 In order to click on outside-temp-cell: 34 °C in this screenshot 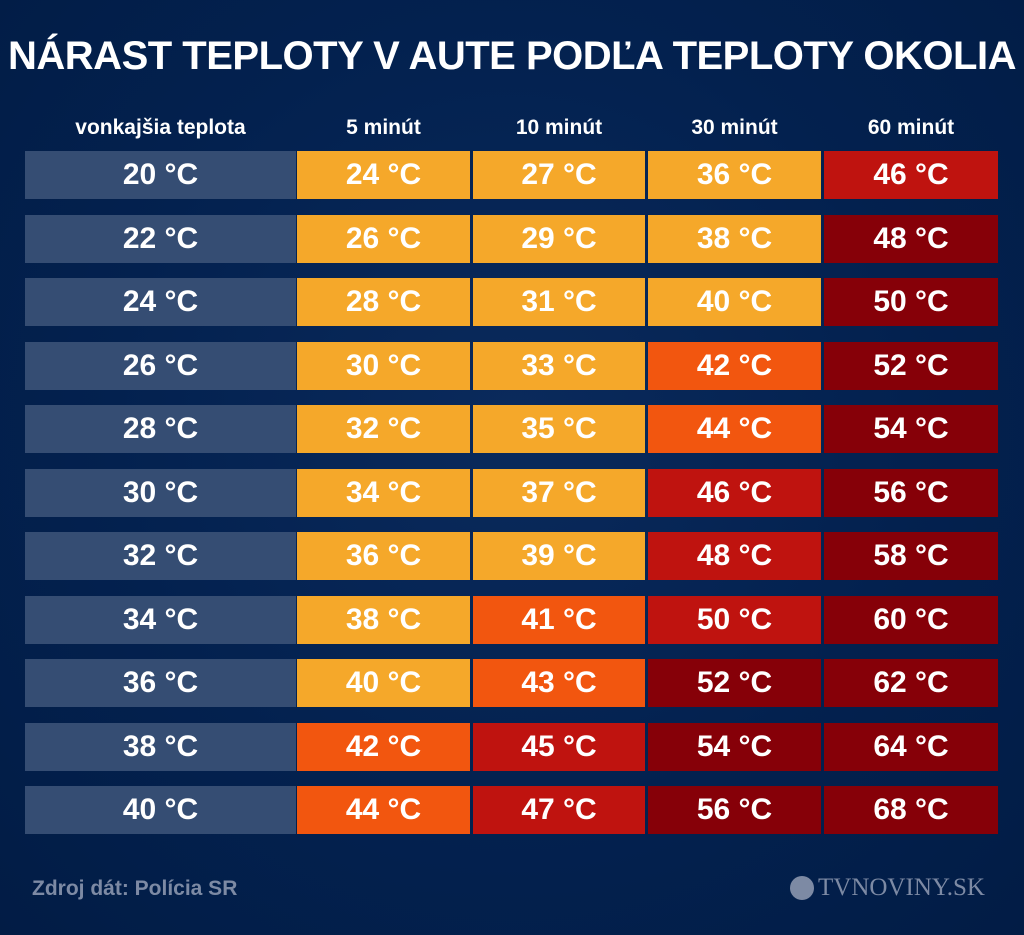, I will do `click(160, 619)`.